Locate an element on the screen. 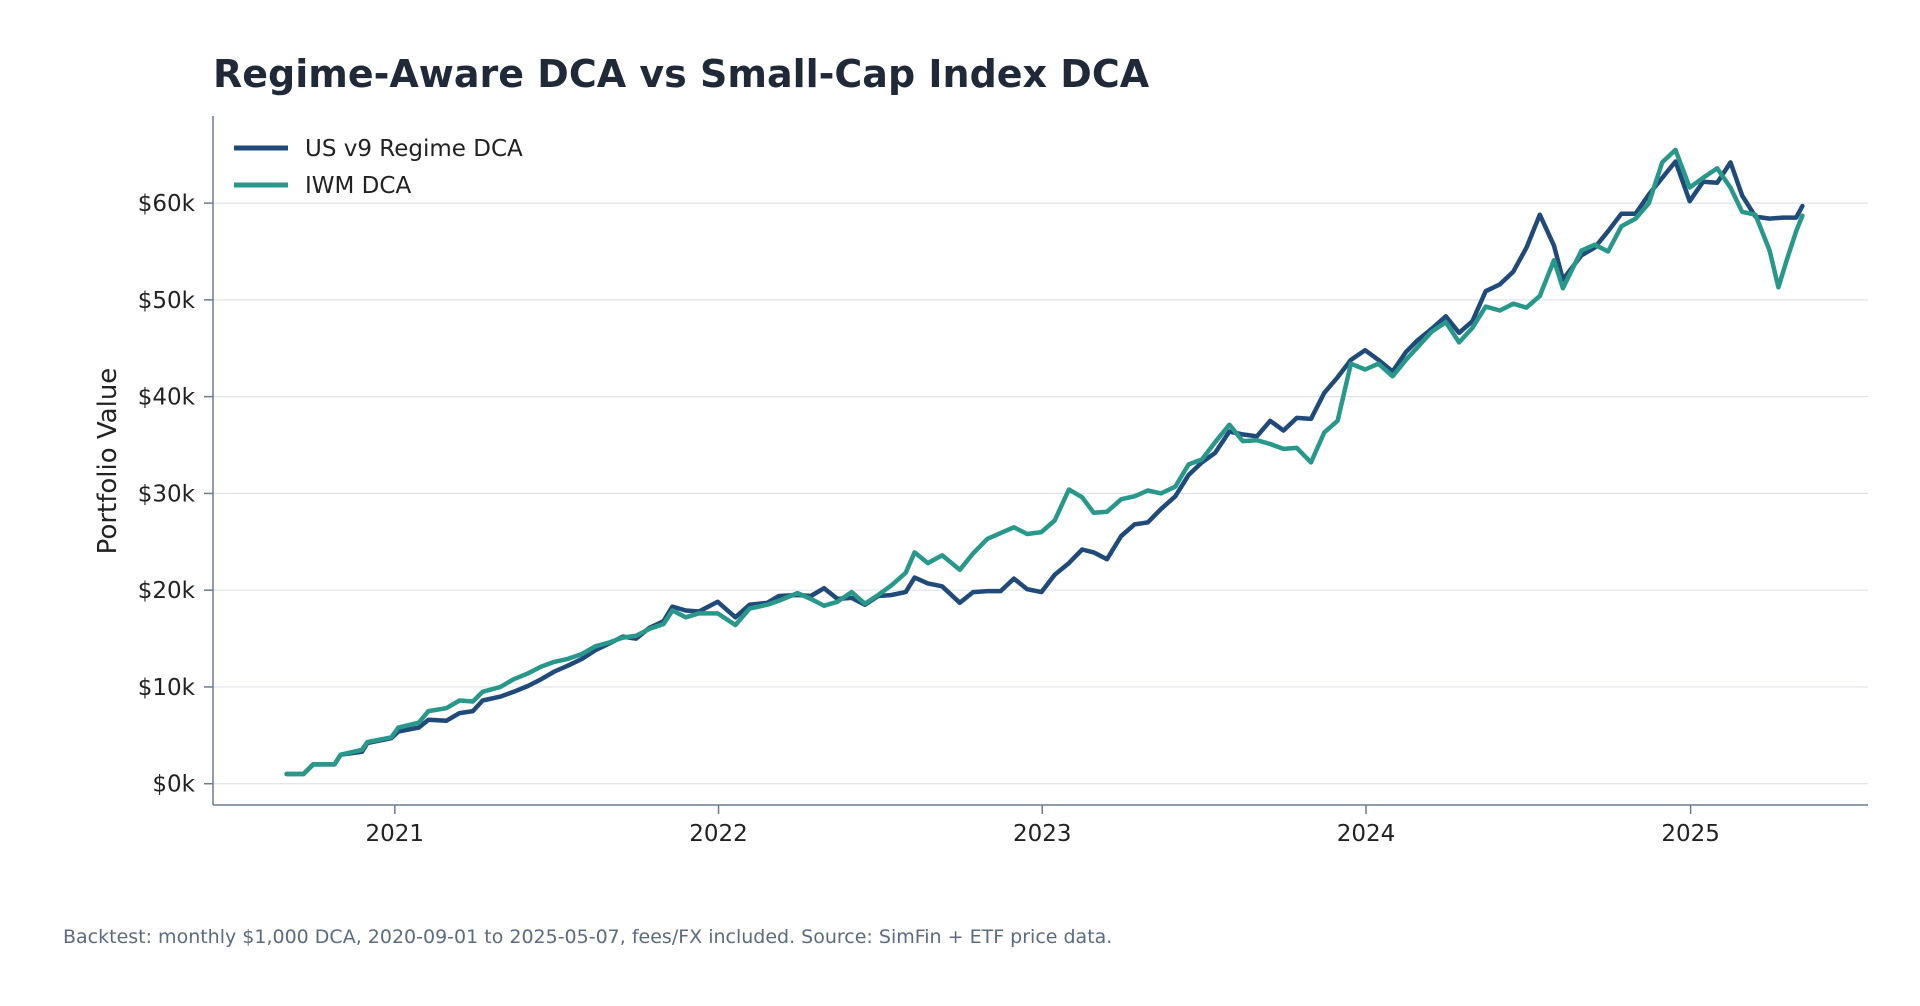 The image size is (1920, 1006). y-ticks: $0k $10k $20k $30k $40k $50k $60k is located at coordinates (175, 494).